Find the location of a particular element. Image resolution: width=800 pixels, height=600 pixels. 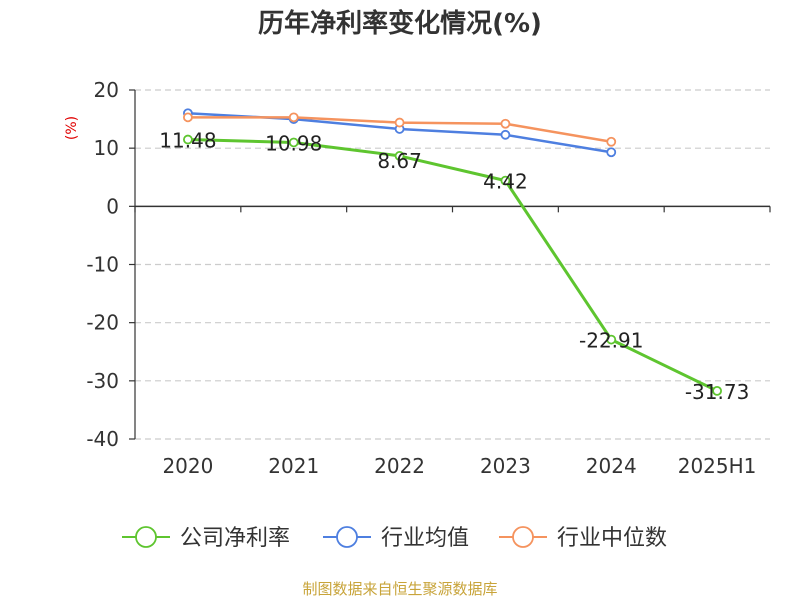

y-axis-unit-label: (%) is located at coordinates (72, 128).